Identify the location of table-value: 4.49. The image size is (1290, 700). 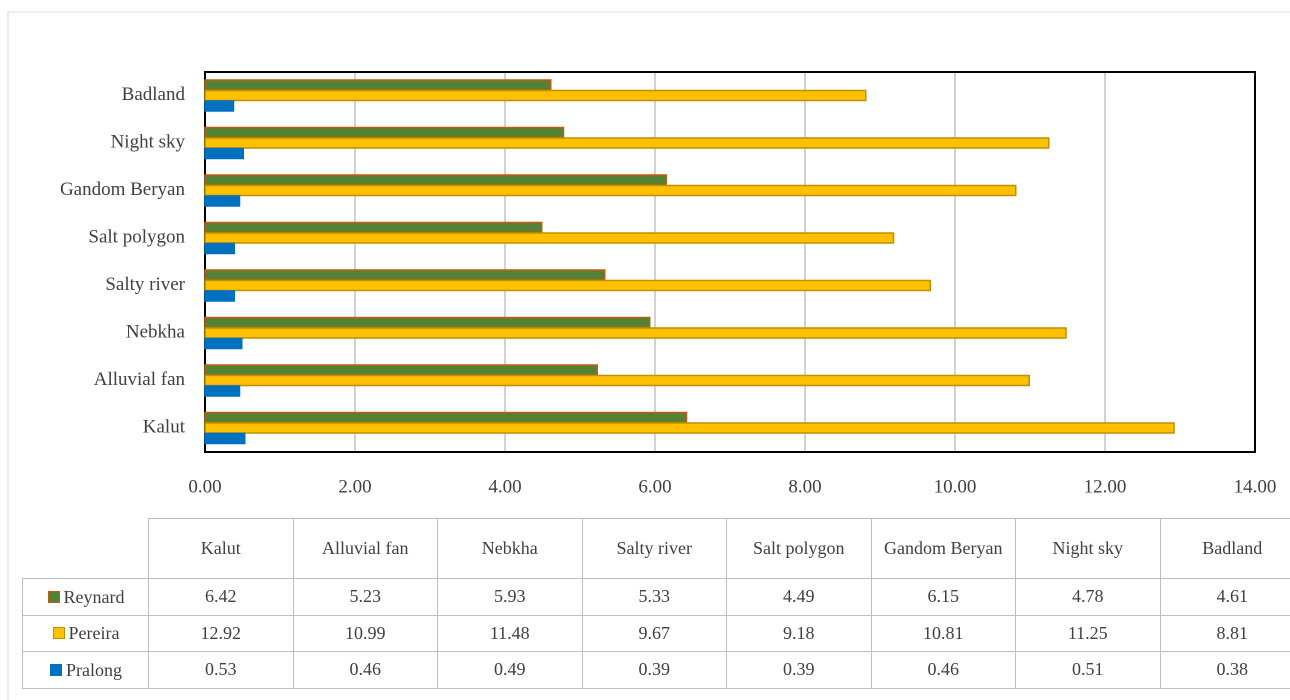
(799, 597).